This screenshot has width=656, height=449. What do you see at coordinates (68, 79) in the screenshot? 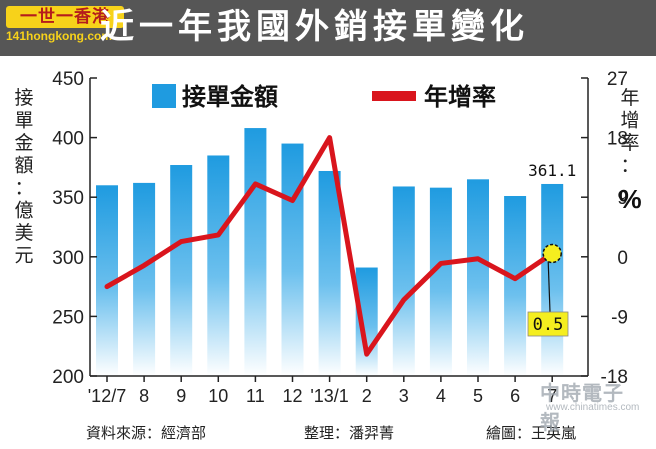
I see `left-tick-label: 450` at bounding box center [68, 79].